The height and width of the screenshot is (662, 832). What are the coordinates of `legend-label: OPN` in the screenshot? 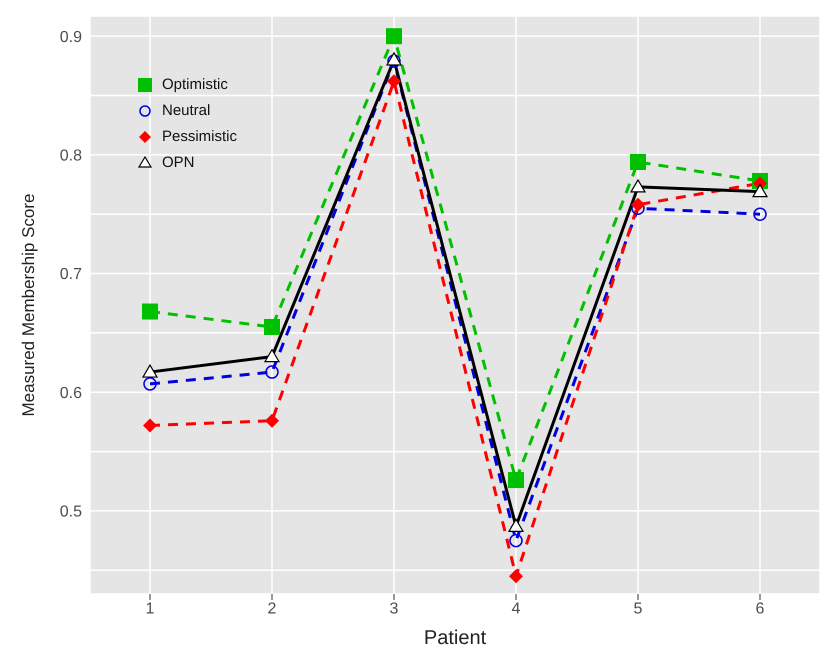 It's located at (178, 163).